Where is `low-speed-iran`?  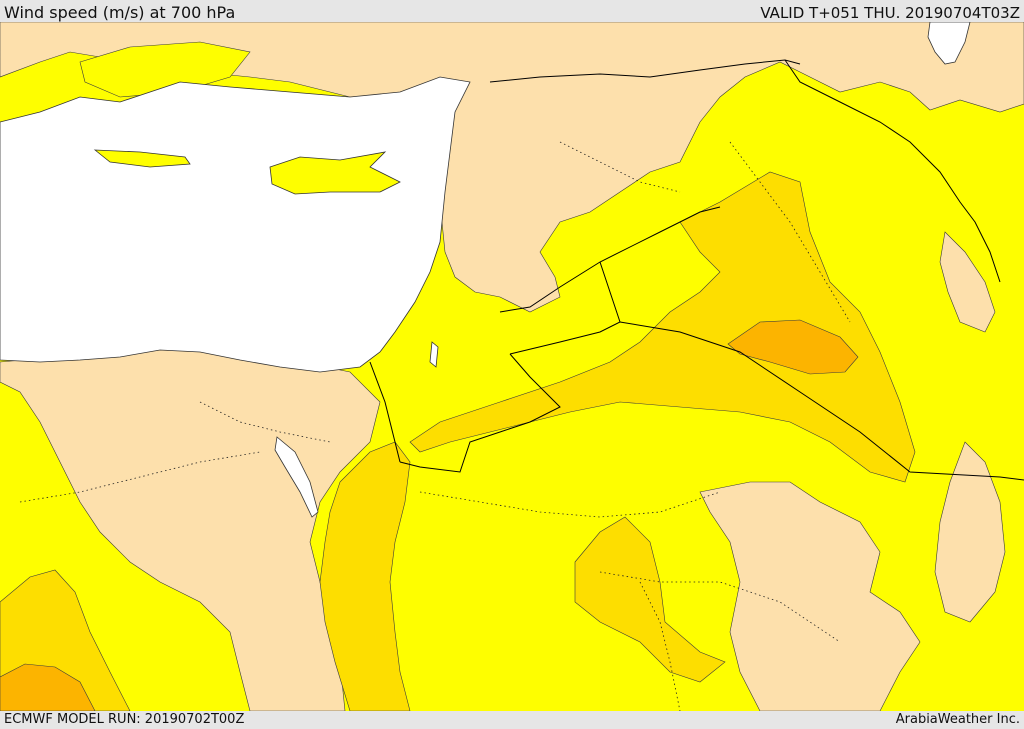
low-speed-iran is located at coordinates (967, 282).